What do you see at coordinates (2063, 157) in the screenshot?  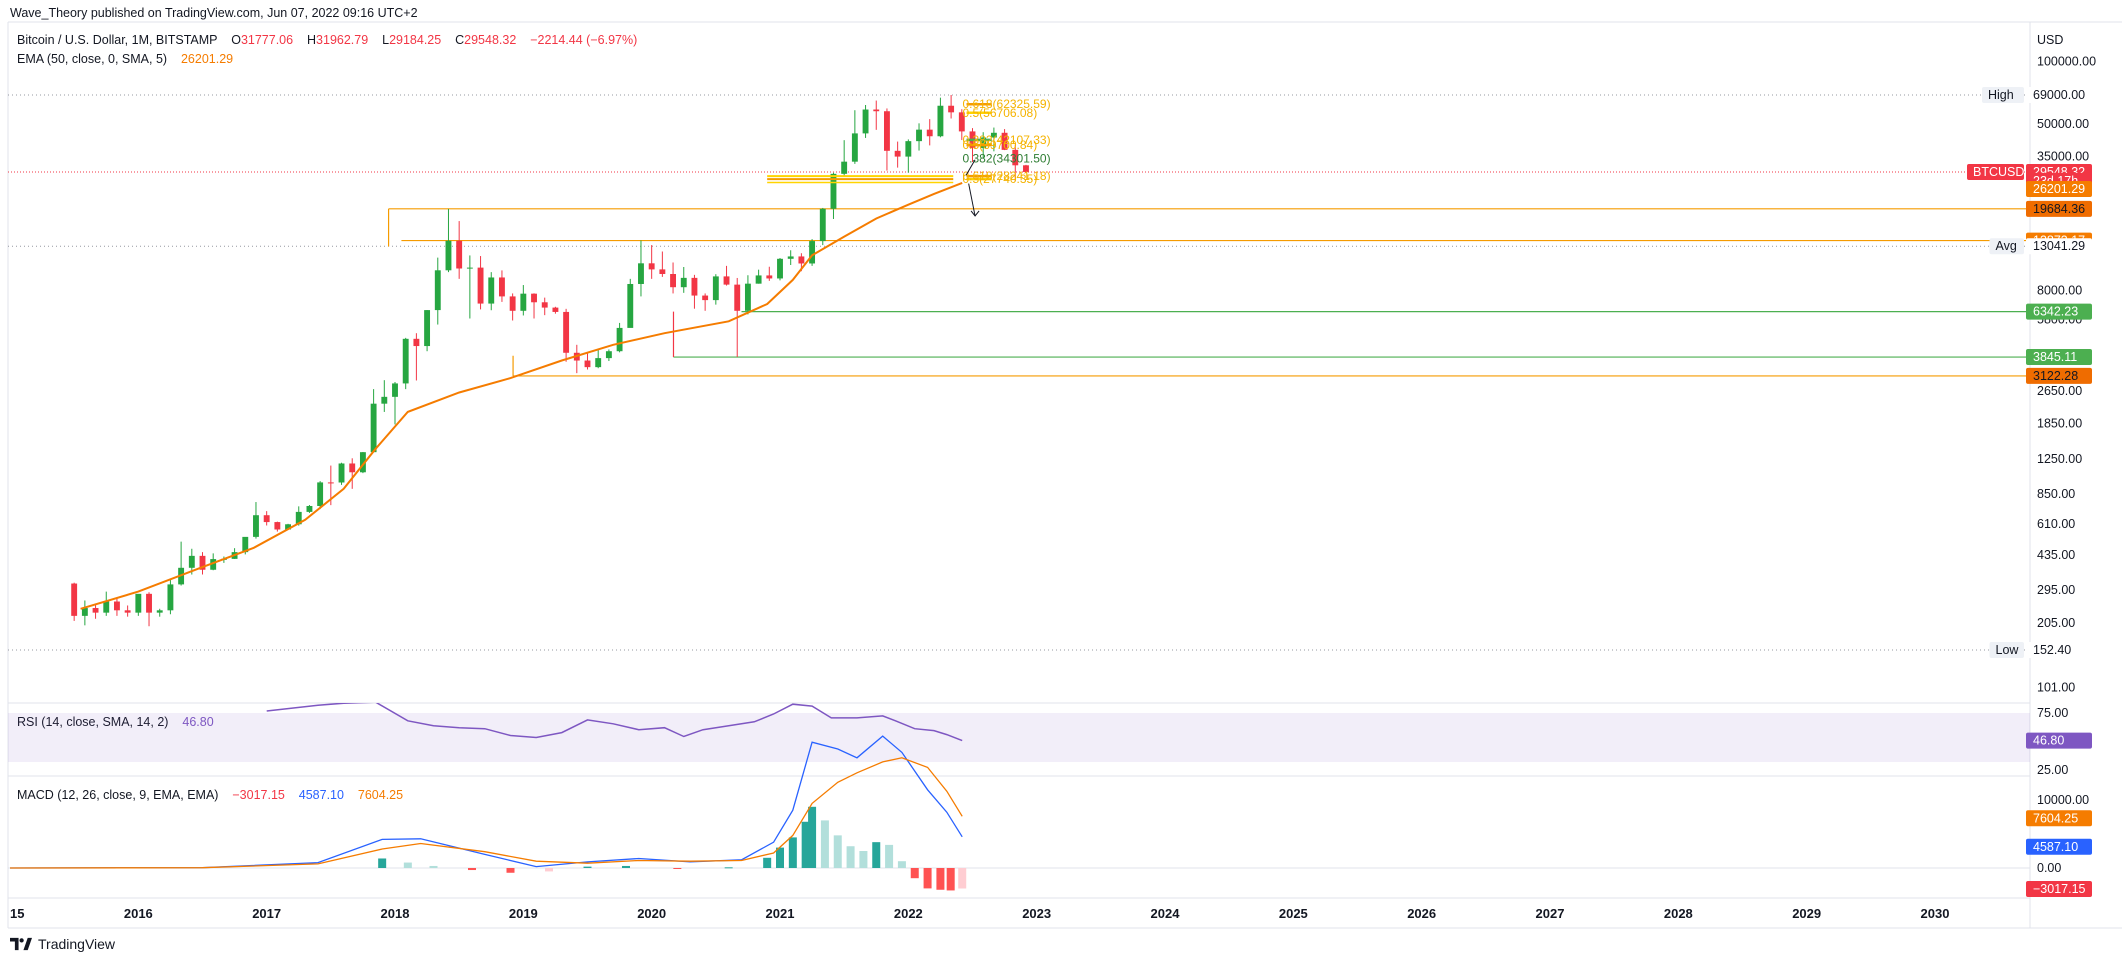 I see `price-tick: 35000.00` at bounding box center [2063, 157].